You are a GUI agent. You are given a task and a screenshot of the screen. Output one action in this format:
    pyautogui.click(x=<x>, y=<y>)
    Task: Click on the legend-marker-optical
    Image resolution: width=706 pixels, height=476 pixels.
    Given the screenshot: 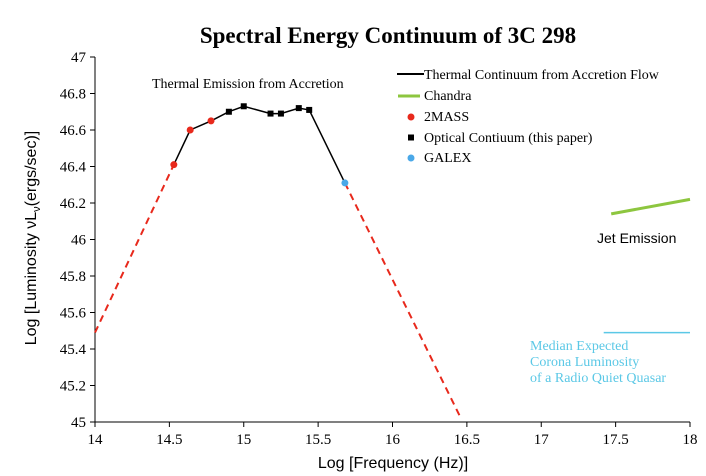 What is the action you would take?
    pyautogui.click(x=411, y=137)
    